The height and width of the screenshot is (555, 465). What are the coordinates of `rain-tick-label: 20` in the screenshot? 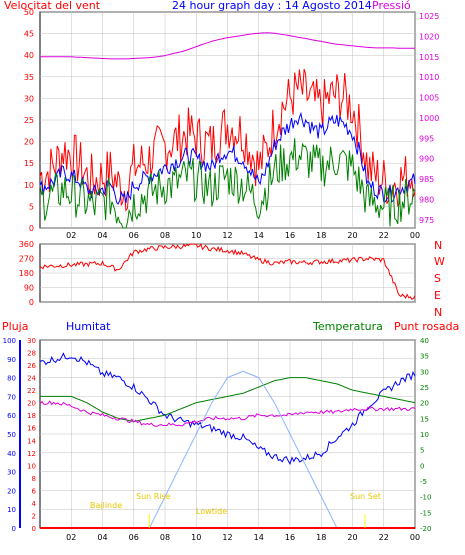 It's located at (31, 404).